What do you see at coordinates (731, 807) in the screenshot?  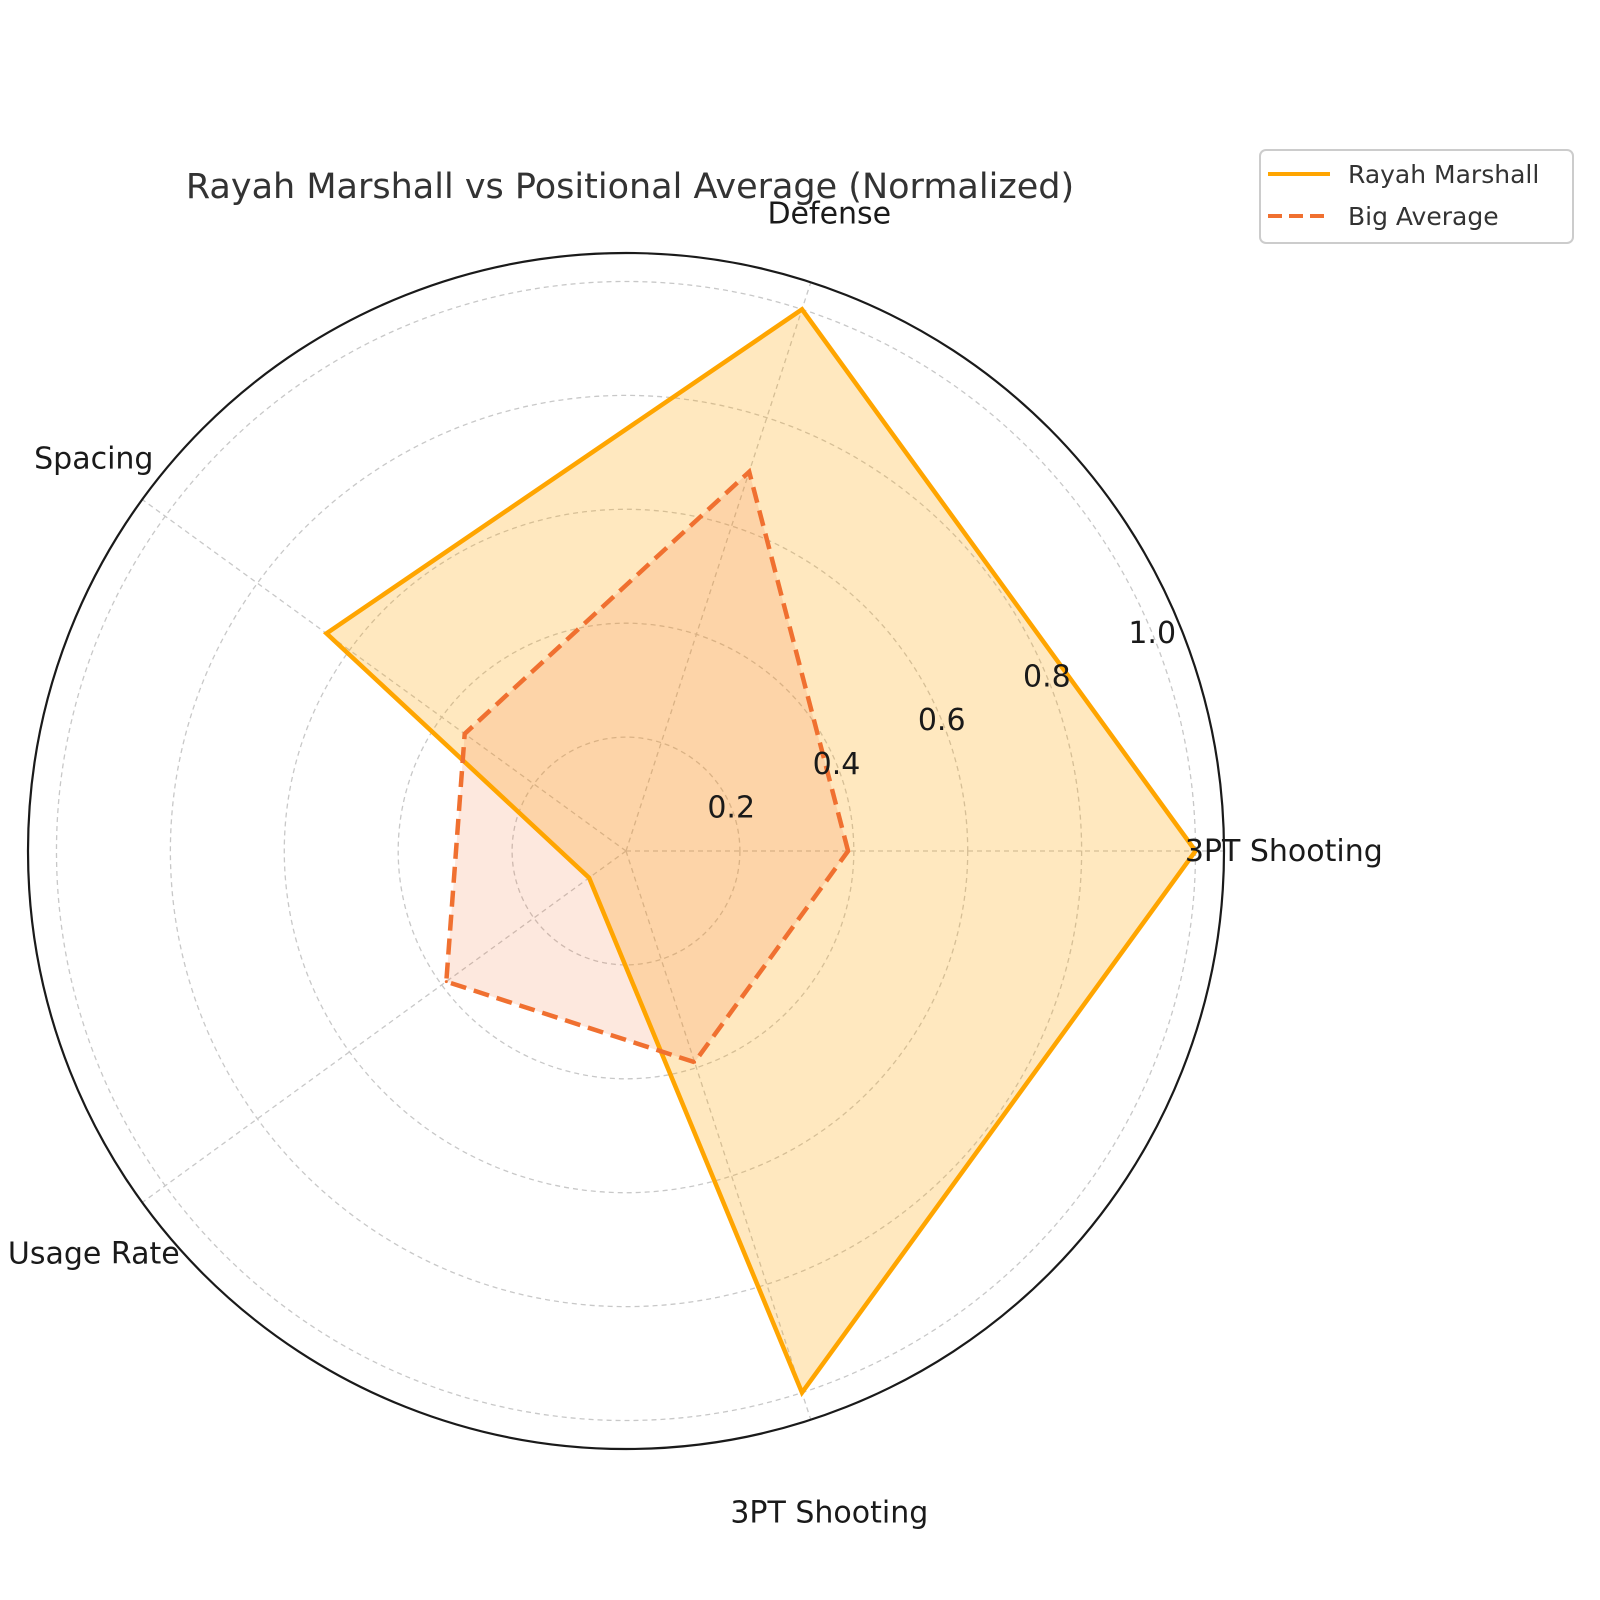 I see `r-tick-label-1: 0.2` at bounding box center [731, 807].